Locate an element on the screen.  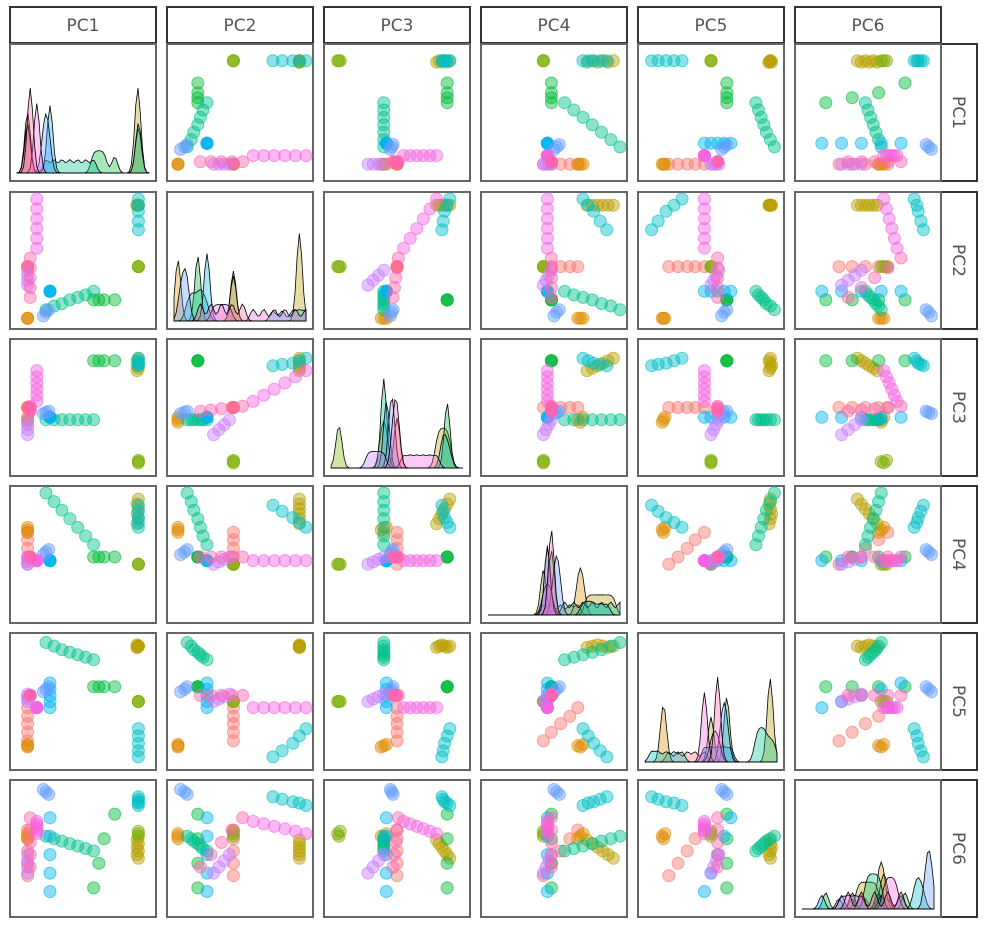
panel-PC6-PC4 is located at coordinates (554, 848).